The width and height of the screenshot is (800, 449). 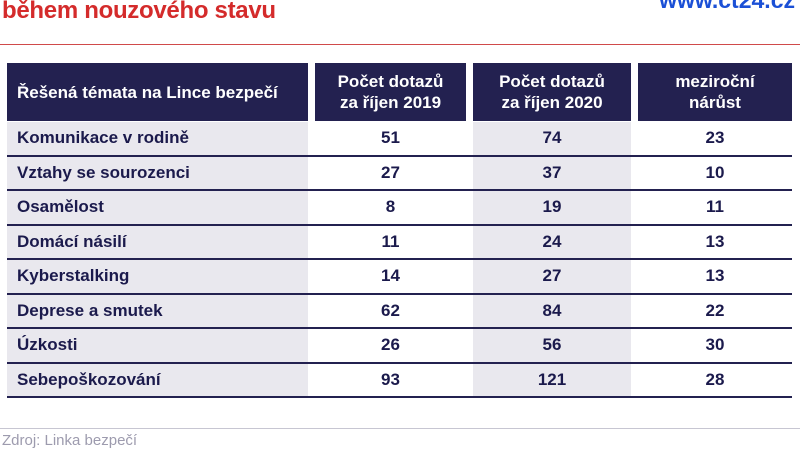 I want to click on value-cell: 19, so click(x=552, y=207).